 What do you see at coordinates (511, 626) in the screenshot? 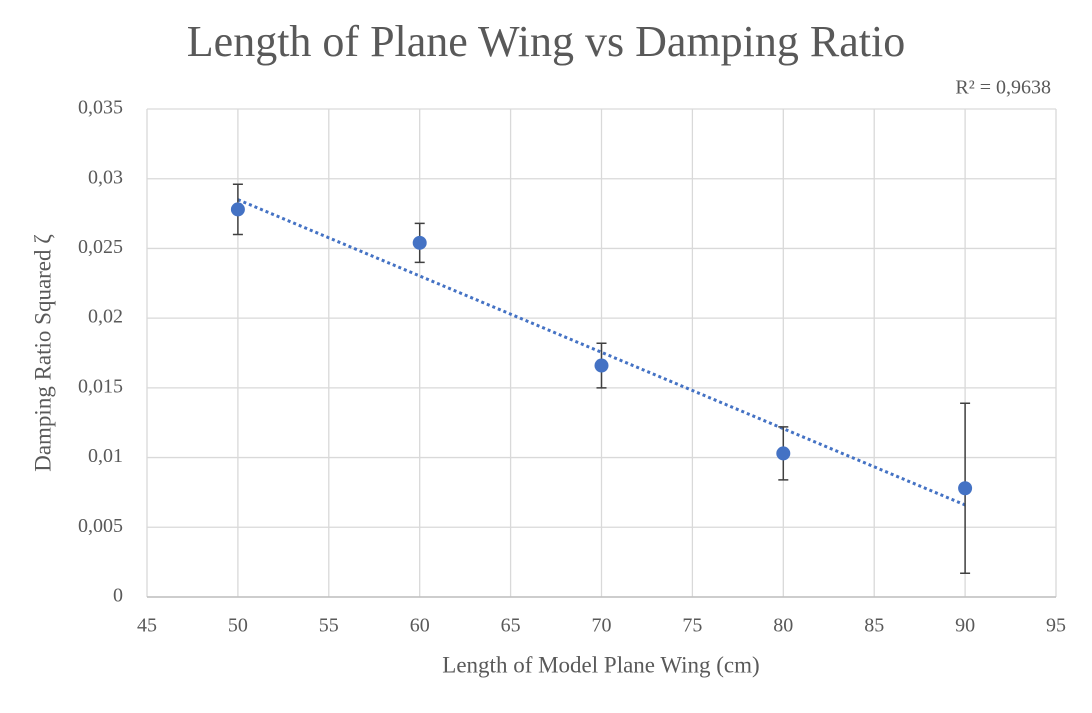
I see `x-tick-label: 65` at bounding box center [511, 626].